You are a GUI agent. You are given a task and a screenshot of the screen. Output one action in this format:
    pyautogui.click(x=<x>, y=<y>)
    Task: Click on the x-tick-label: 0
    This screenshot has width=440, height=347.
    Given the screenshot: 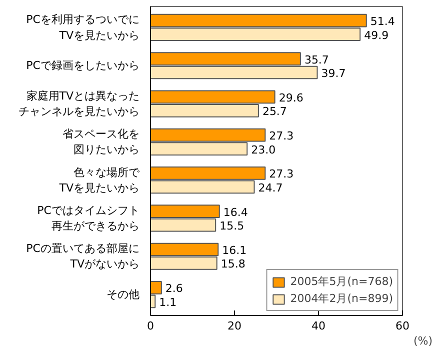 What is the action you would take?
    pyautogui.click(x=150, y=326)
    